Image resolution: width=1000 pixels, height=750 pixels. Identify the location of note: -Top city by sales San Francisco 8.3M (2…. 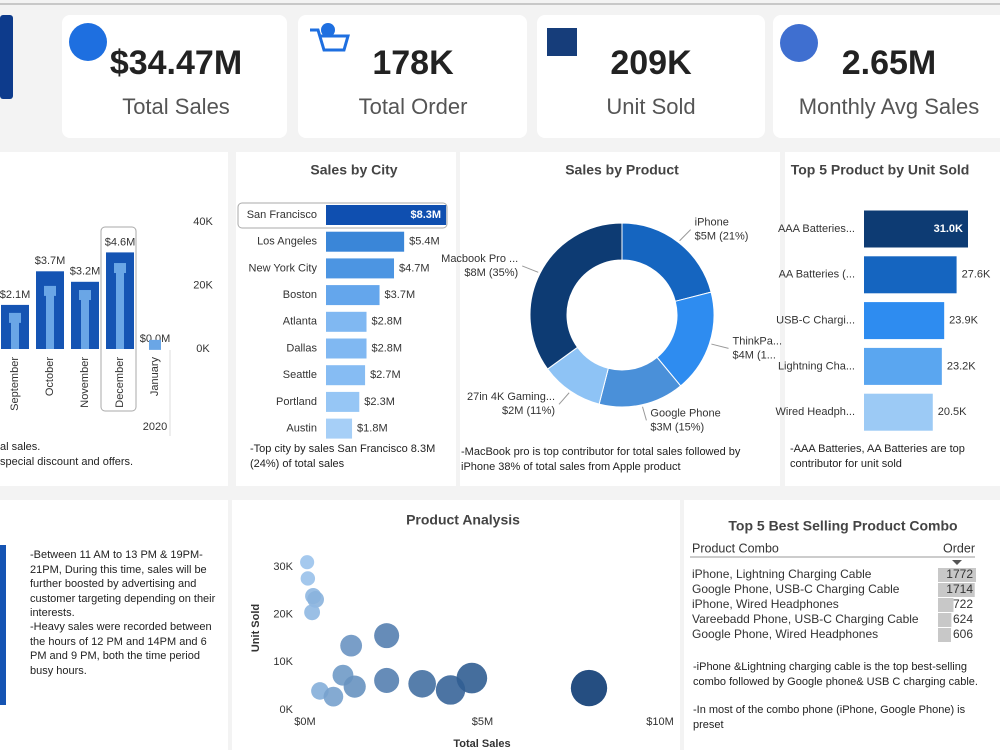
(343, 456).